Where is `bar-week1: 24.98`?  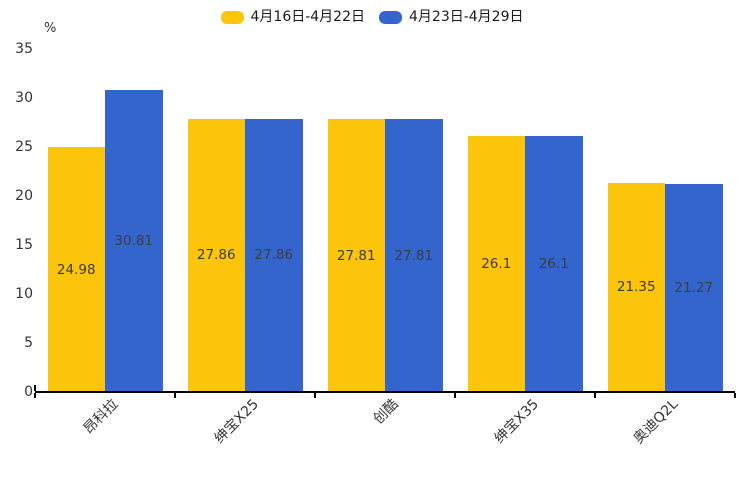 bar-week1: 24.98 is located at coordinates (76, 269).